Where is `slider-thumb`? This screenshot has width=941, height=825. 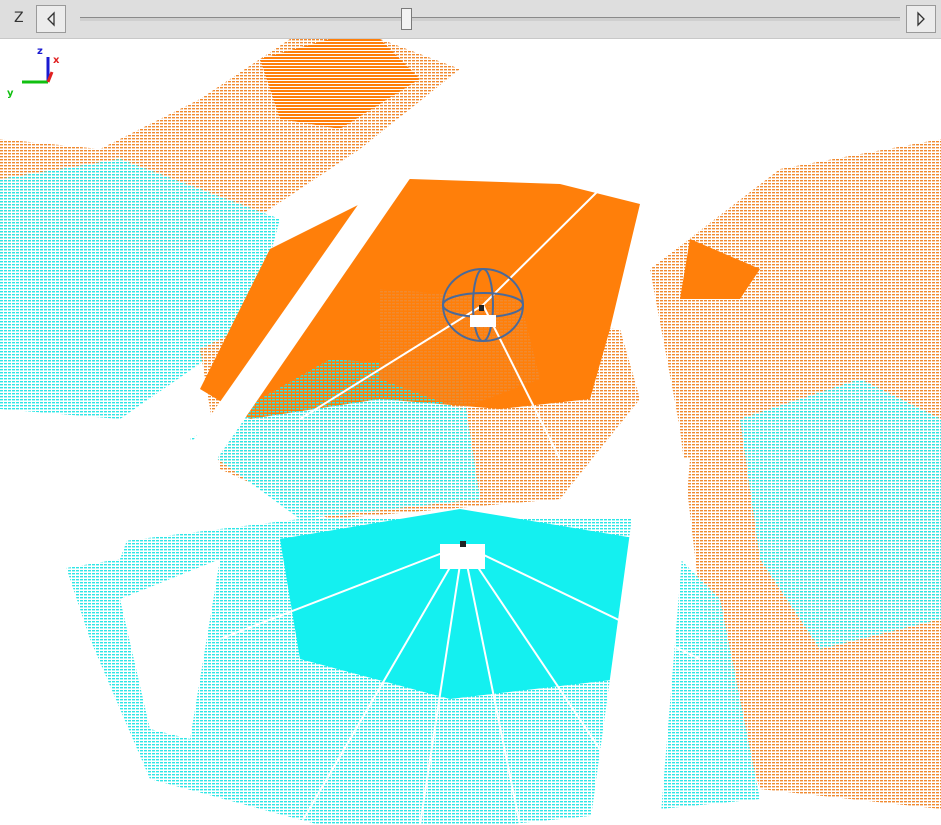 slider-thumb is located at coordinates (406, 19).